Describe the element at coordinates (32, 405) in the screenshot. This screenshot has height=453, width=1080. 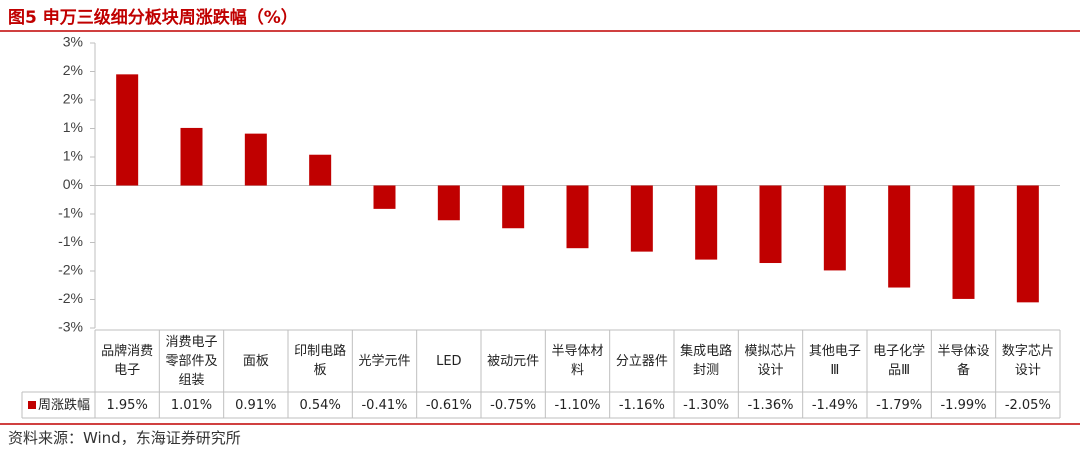
I see `legend-swatch` at that location.